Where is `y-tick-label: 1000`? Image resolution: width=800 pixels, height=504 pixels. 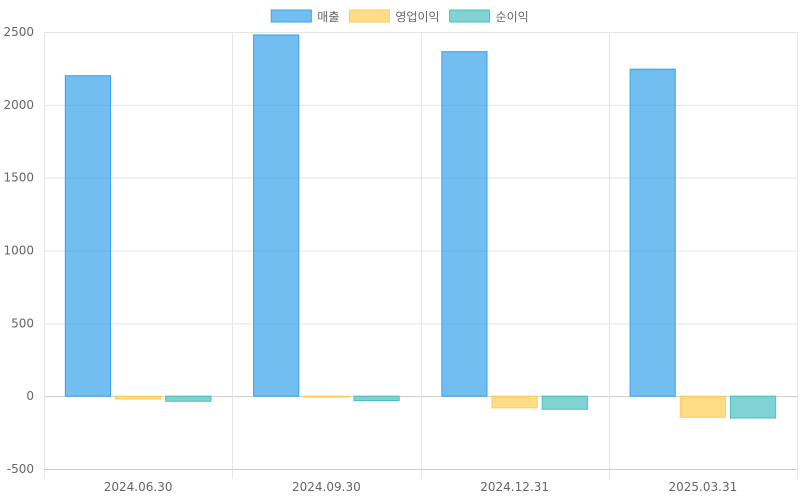 y-tick-label: 1000 is located at coordinates (18, 251).